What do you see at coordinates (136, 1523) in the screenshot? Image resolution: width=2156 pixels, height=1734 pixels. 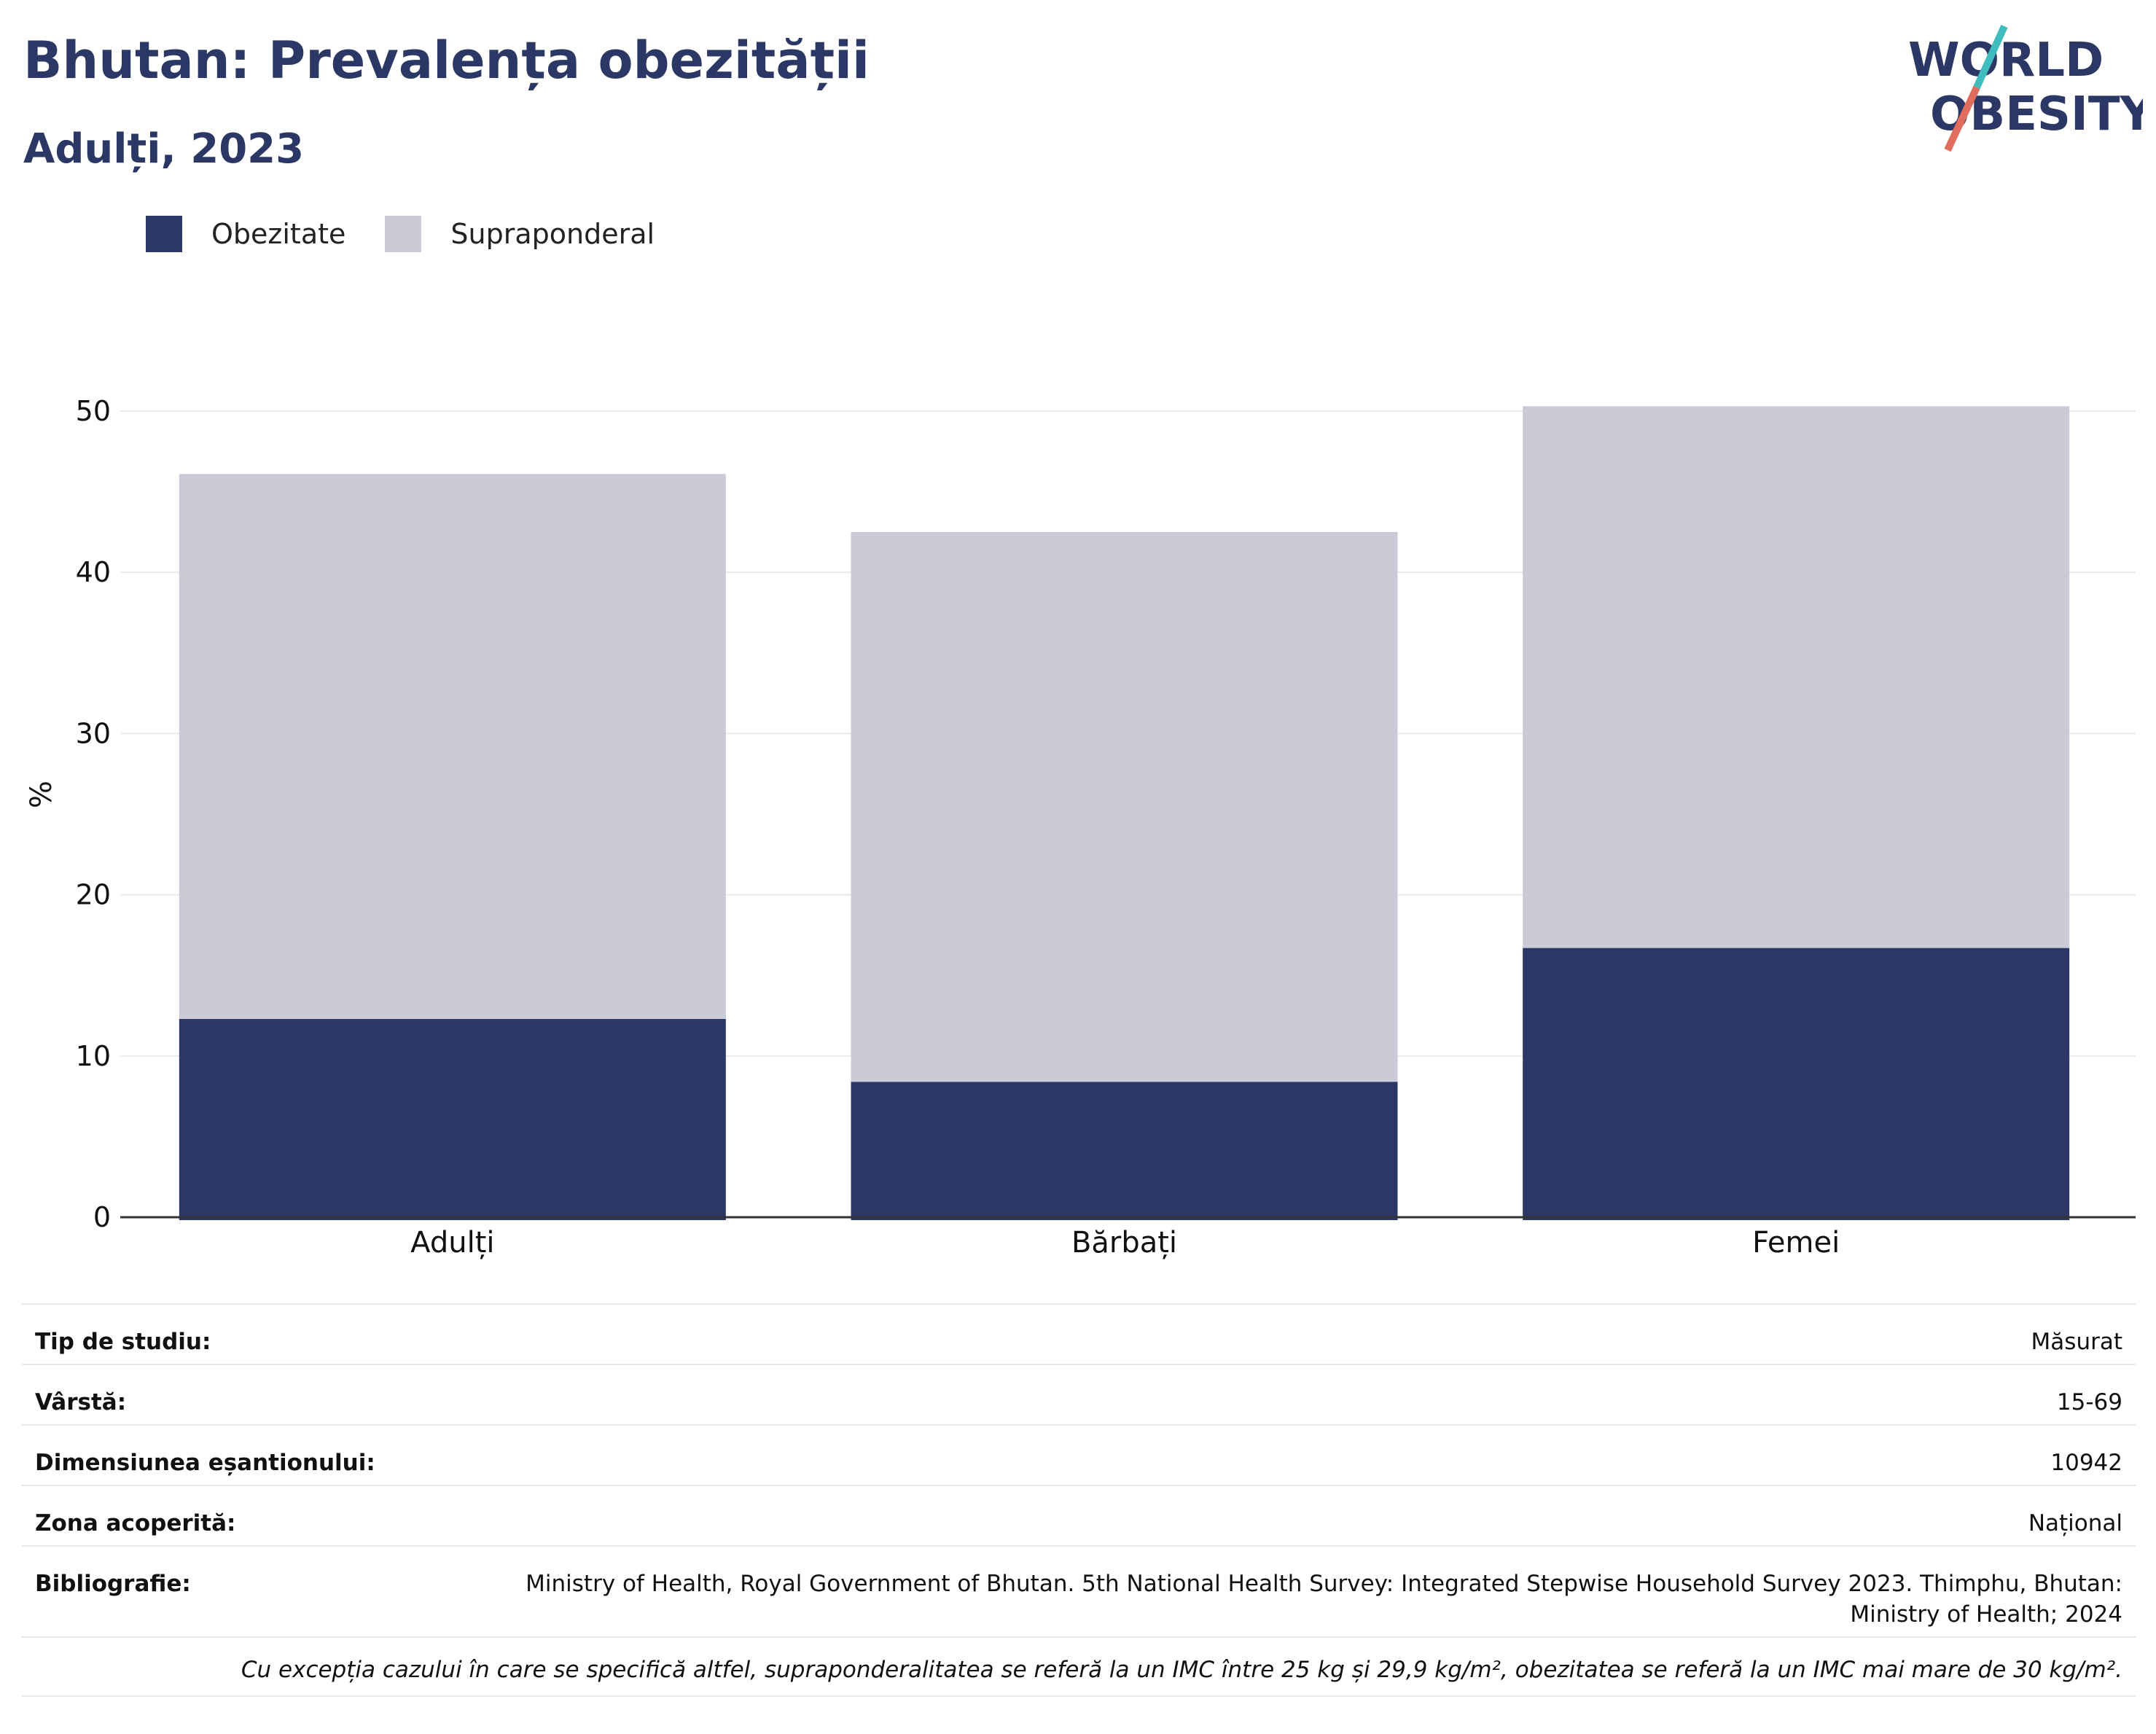 I see `meta-key: Zona acoperită:` at bounding box center [136, 1523].